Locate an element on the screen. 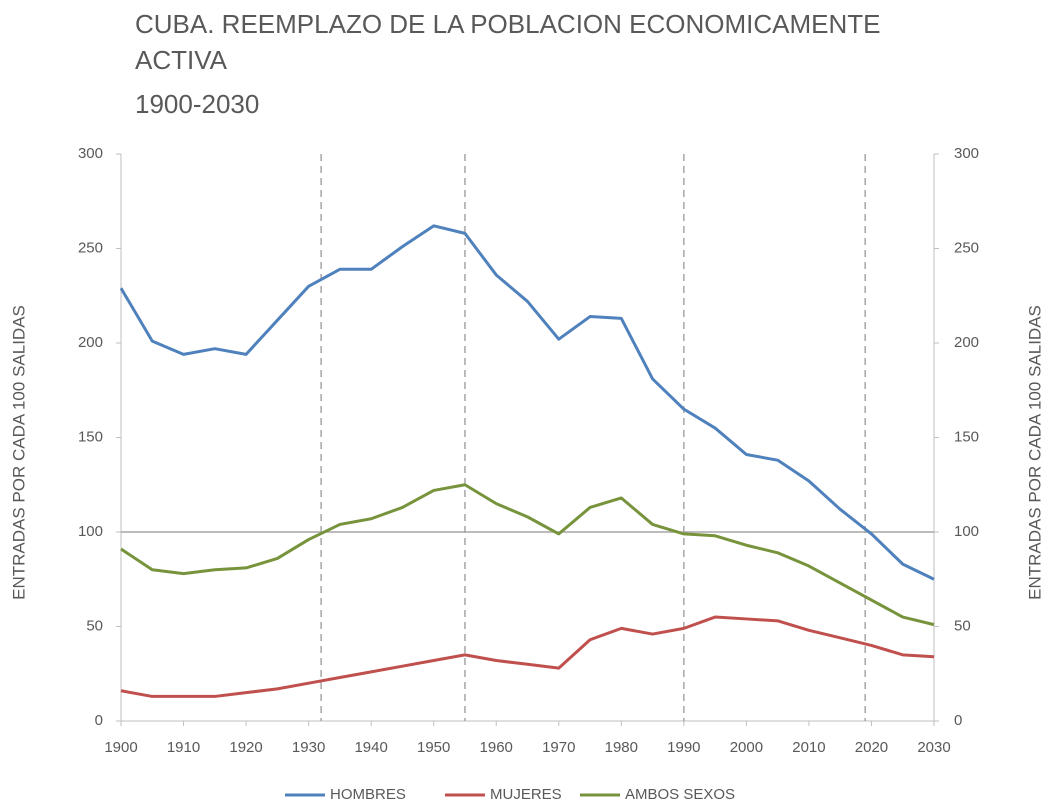  y-tick-label: 300 is located at coordinates (90, 153).